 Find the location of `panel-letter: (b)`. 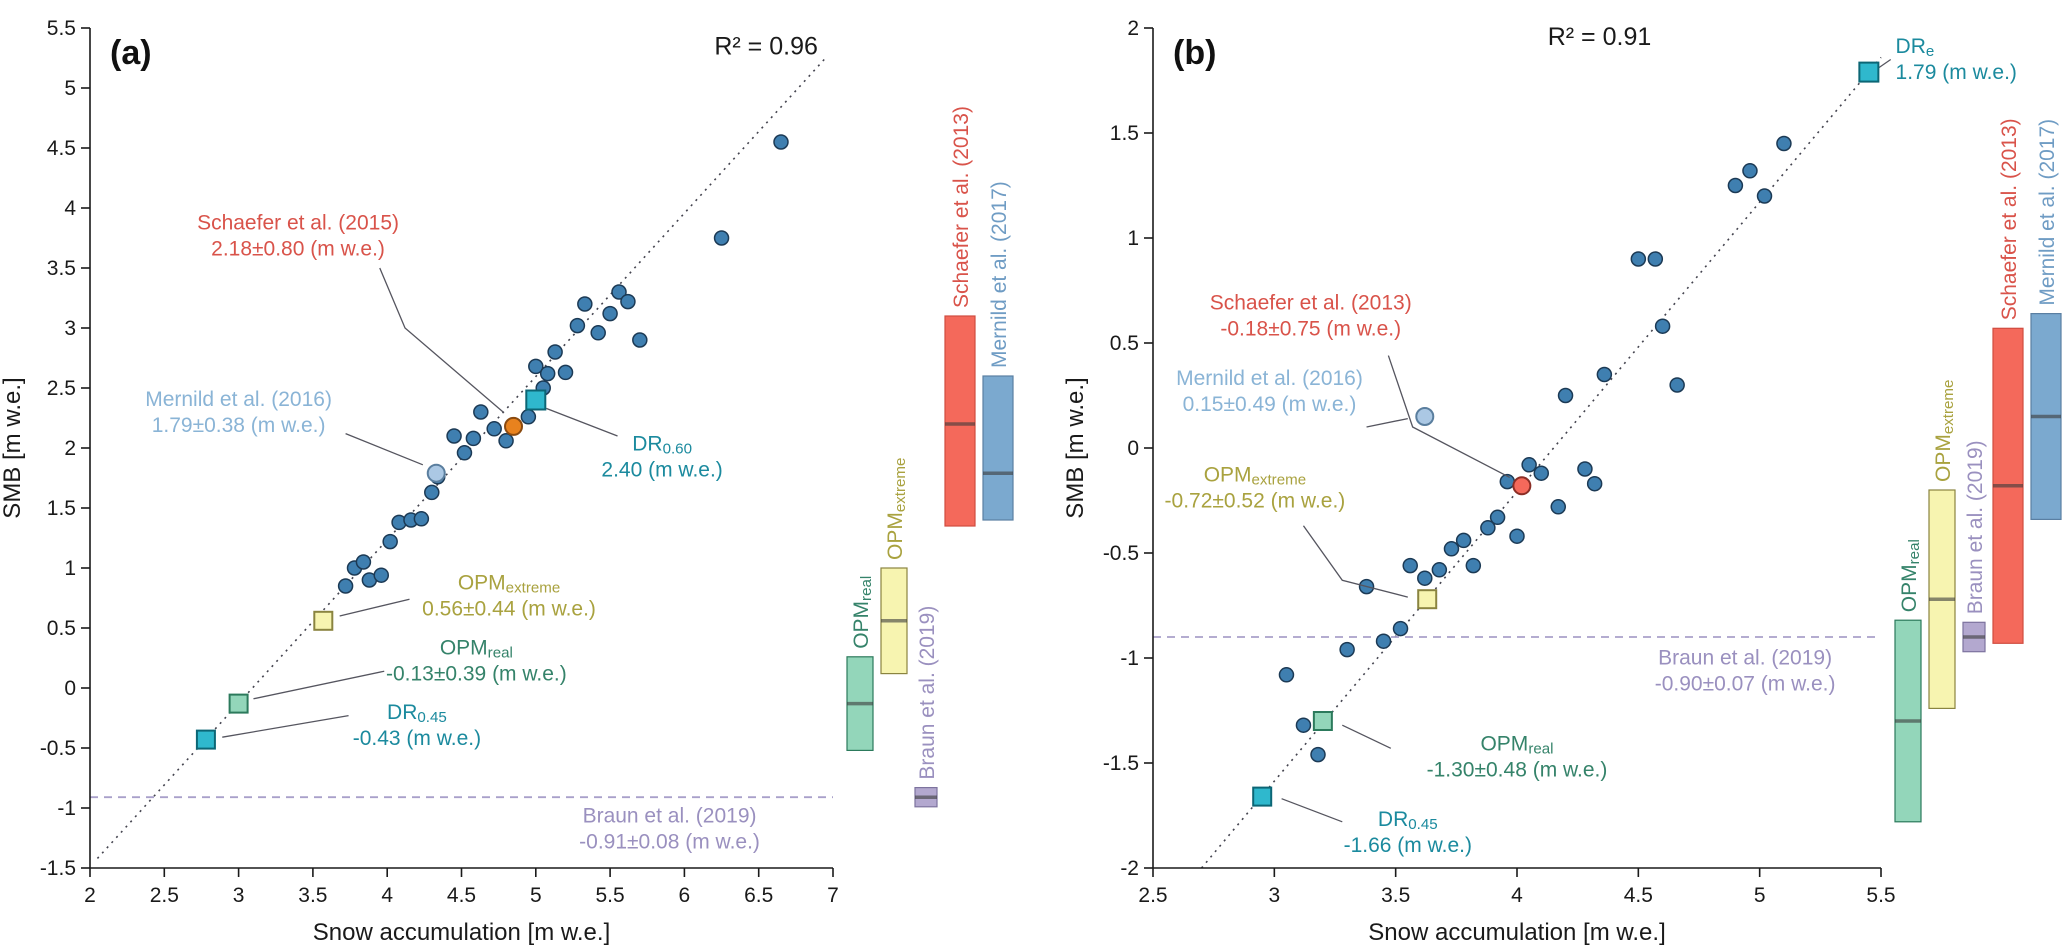

panel-letter: (b) is located at coordinates (1194, 53).